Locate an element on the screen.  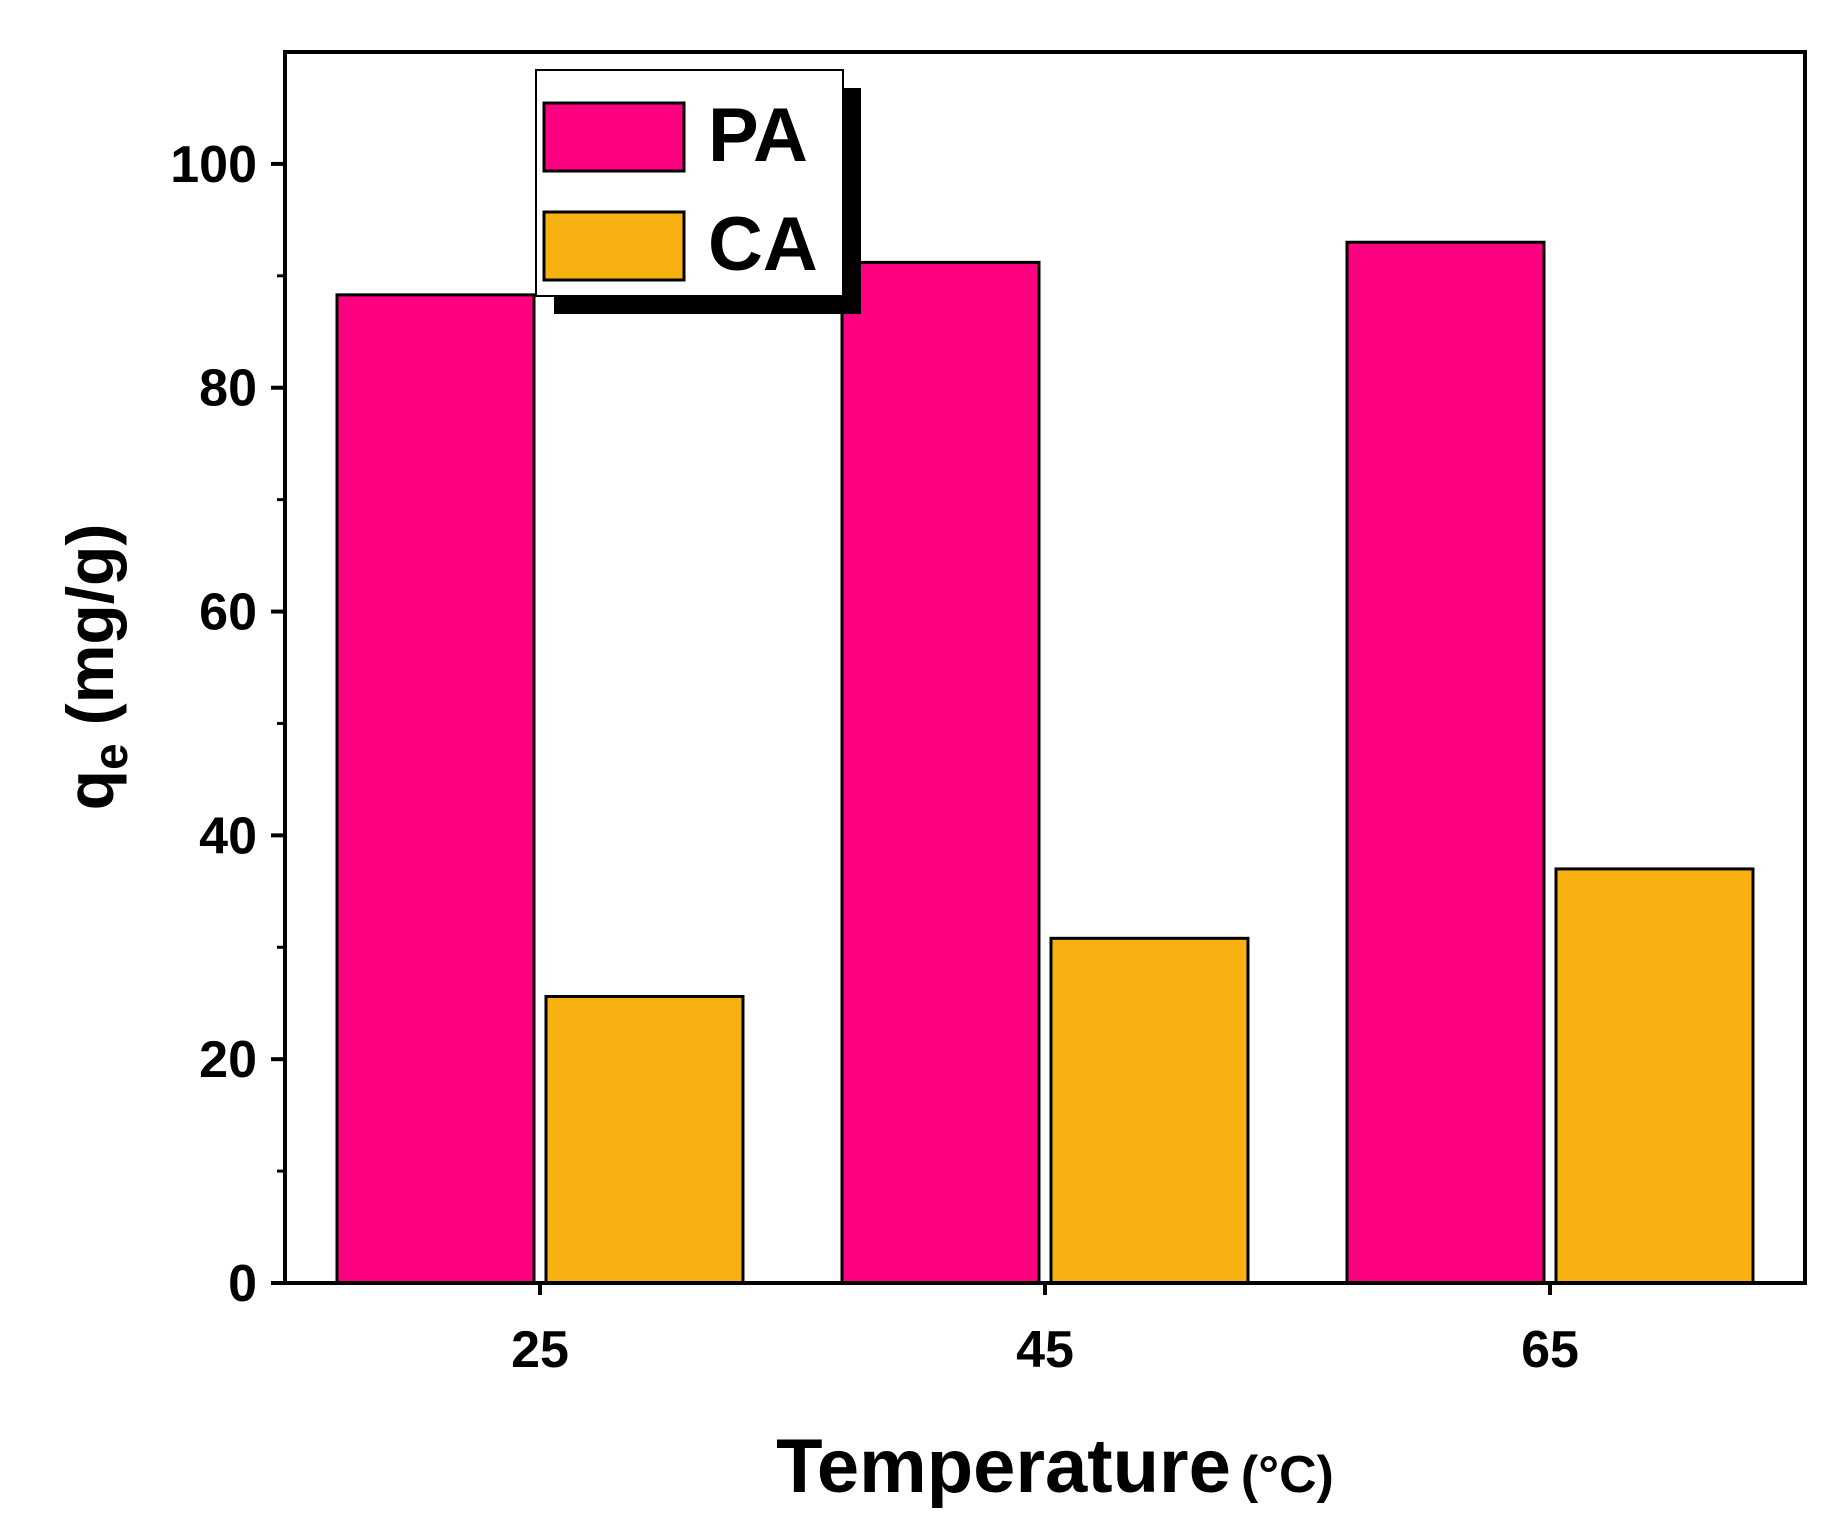
y-axis-title: qe (mg/g) is located at coordinates (95, 667).